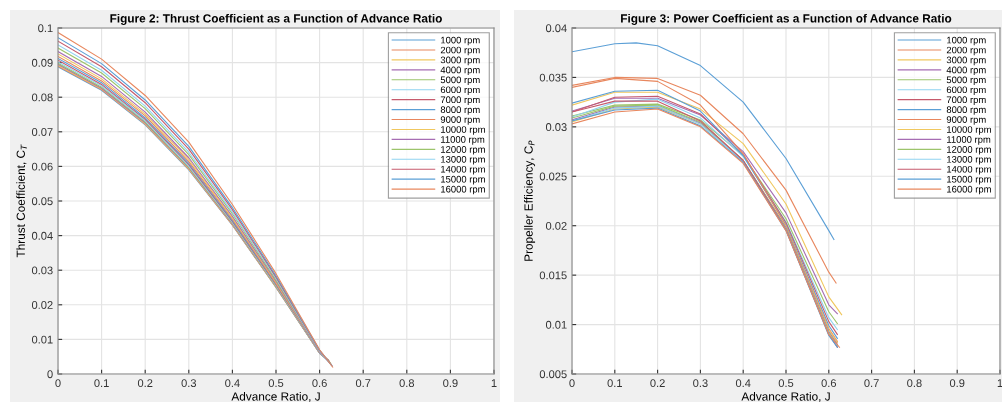  What do you see at coordinates (553, 275) in the screenshot?
I see `y-tick-label: 0.015` at bounding box center [553, 275].